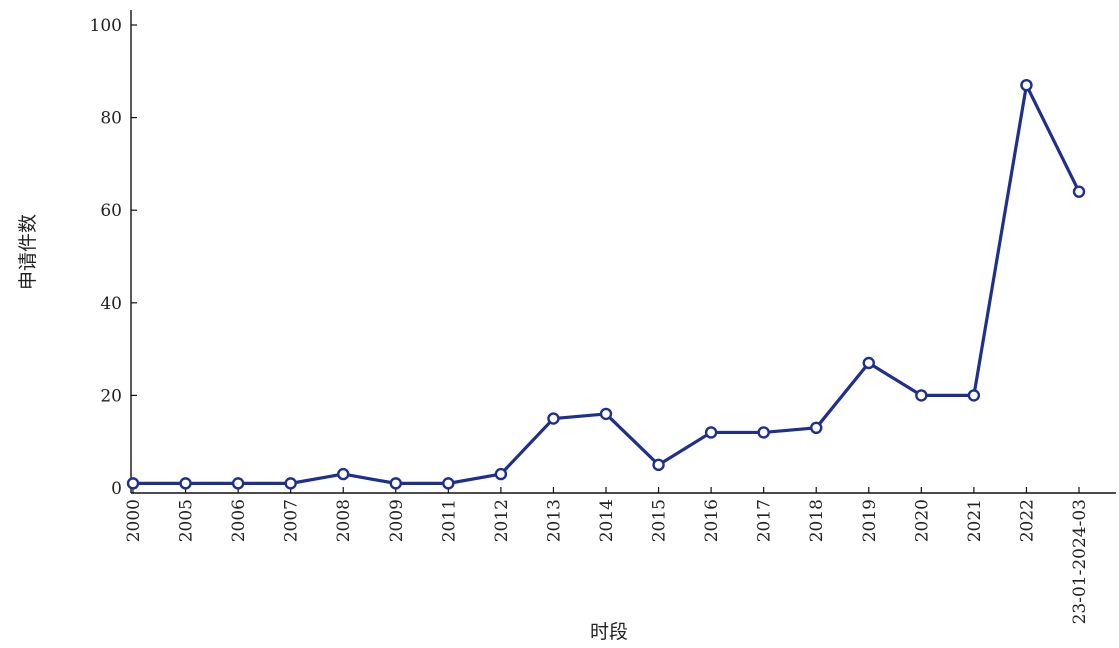  I want to click on x-tick-label: 2020, so click(922, 520).